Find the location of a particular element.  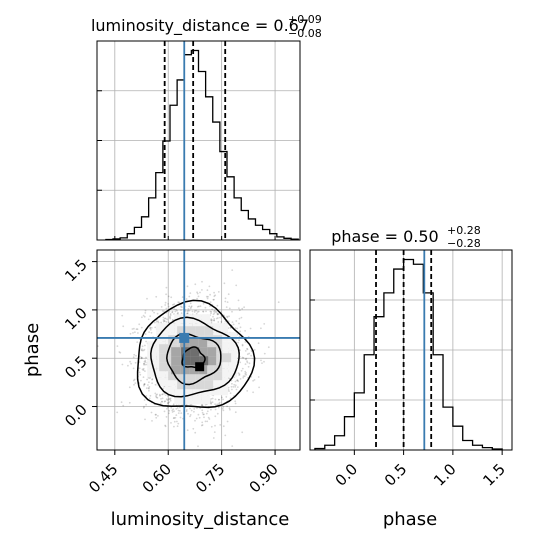

ytick-label-phase-1: 0.5 is located at coordinates (76, 367).